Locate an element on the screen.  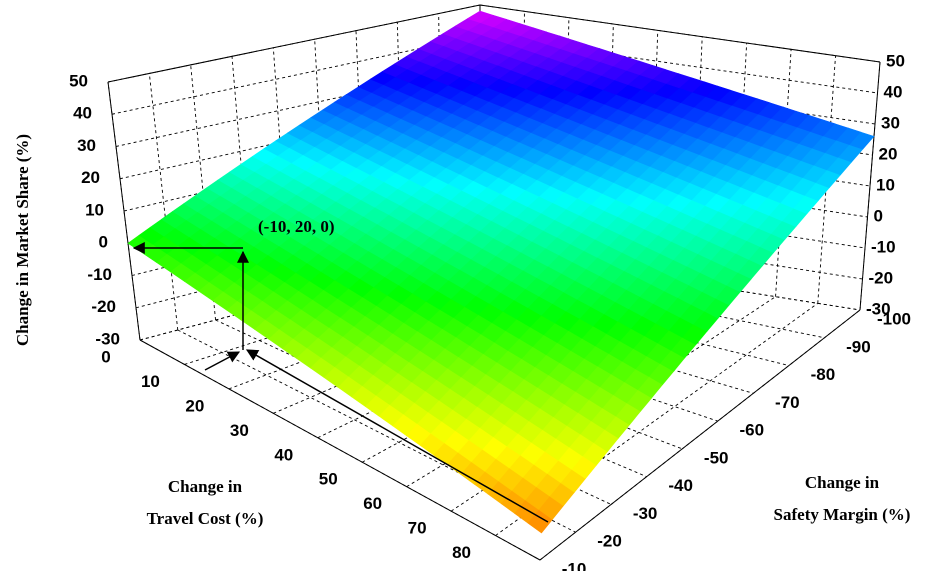
surface-cell is located at coordinates (862, 140).